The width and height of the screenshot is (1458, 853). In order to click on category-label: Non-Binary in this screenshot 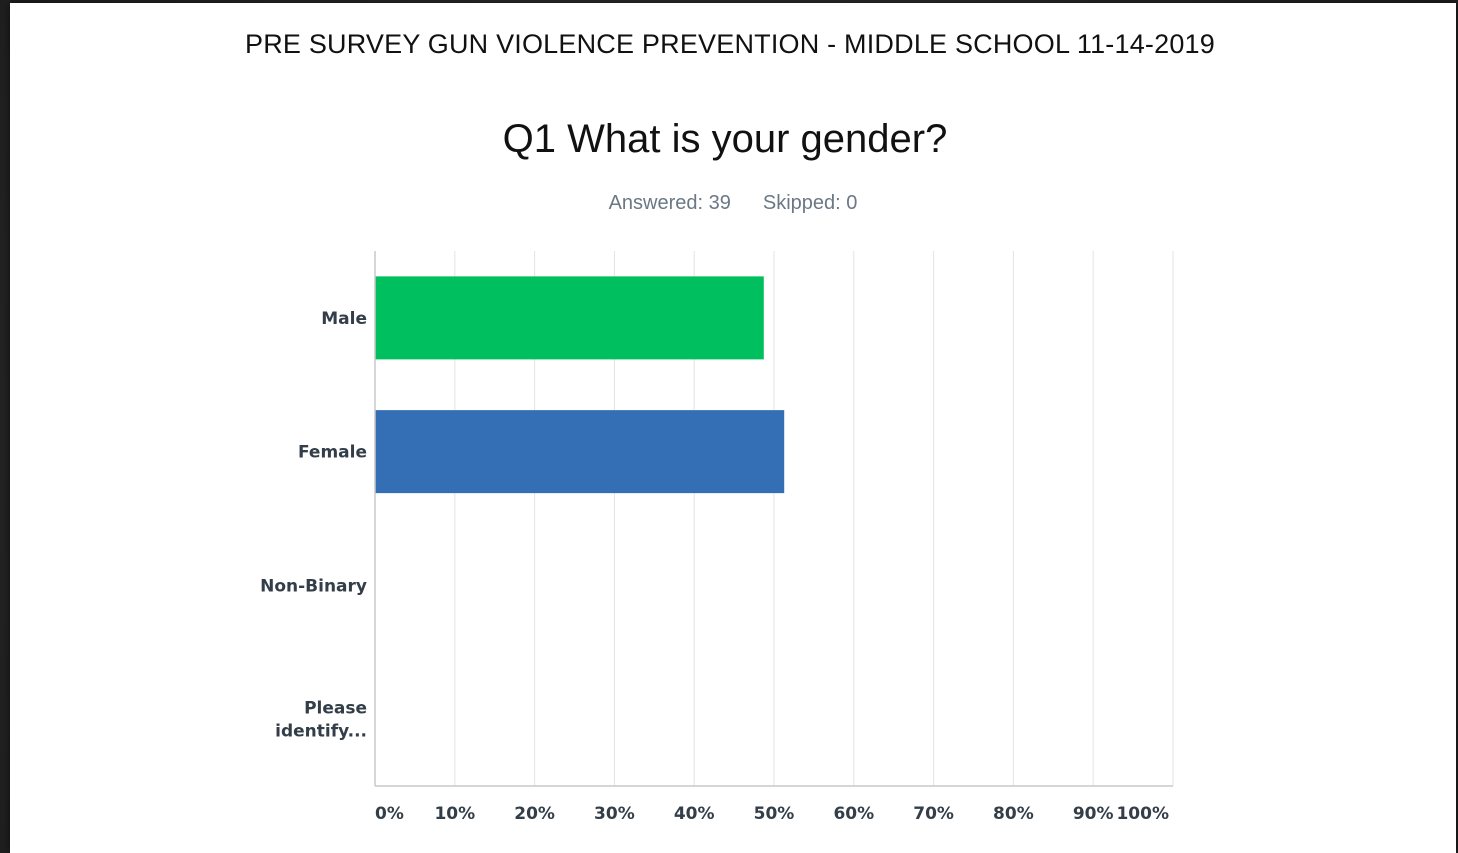, I will do `click(313, 586)`.